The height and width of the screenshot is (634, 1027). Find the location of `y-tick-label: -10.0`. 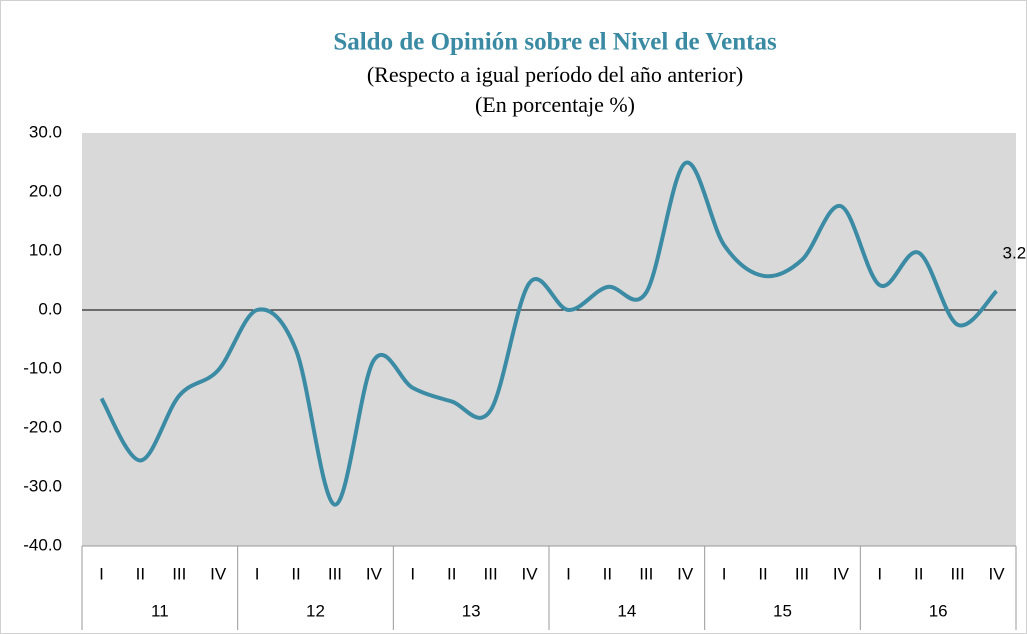

y-tick-label: -10.0 is located at coordinates (42, 367).